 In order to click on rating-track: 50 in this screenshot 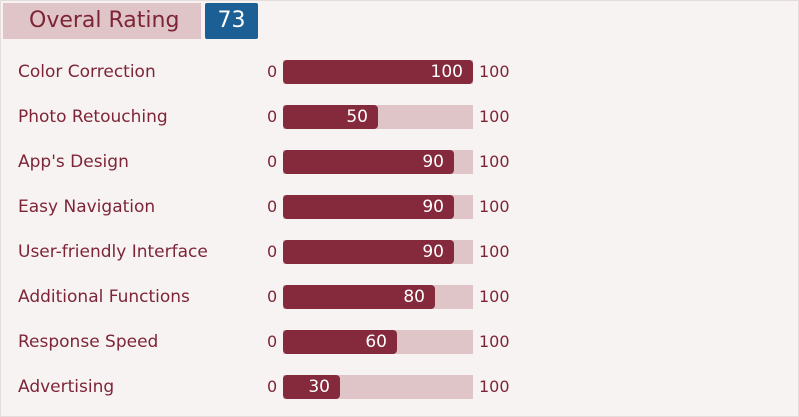, I will do `click(378, 117)`.